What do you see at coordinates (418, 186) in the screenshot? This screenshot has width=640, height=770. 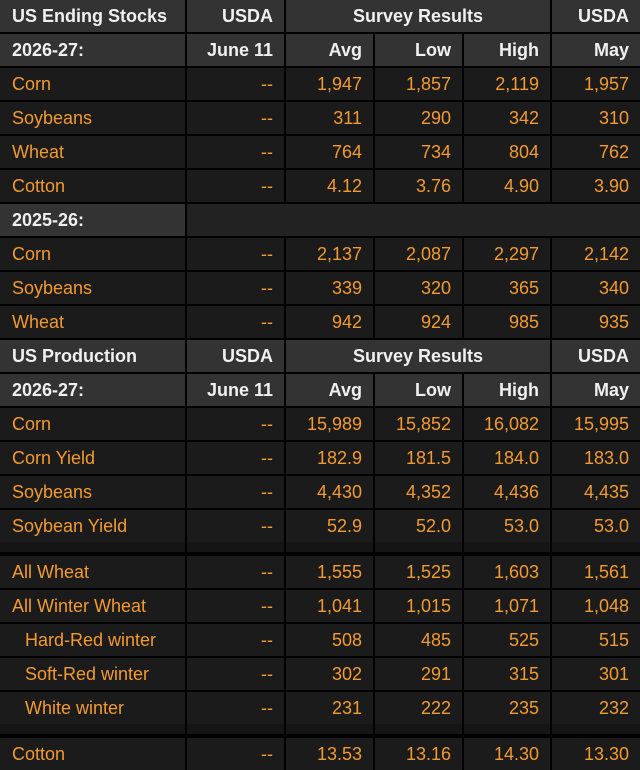 I see `value-cell: 3.76` at bounding box center [418, 186].